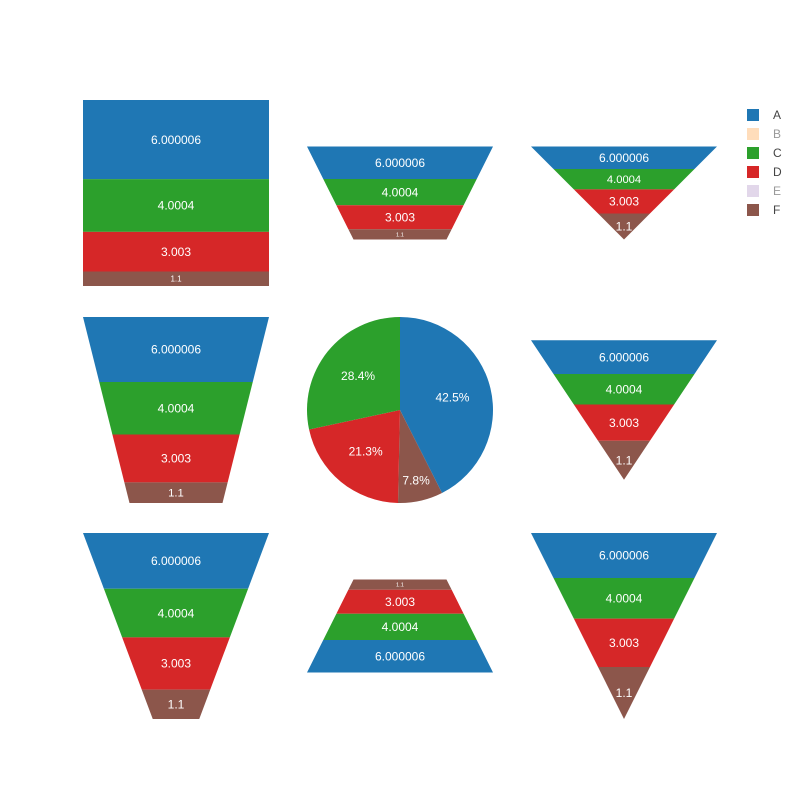 The width and height of the screenshot is (800, 800). I want to click on pie-slice-D, so click(354, 456).